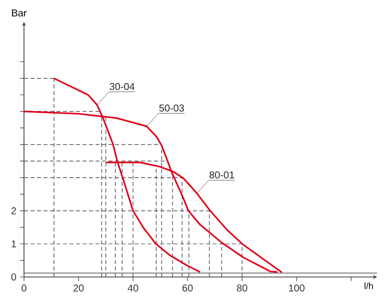  I want to click on series-label: 30-04, so click(122, 86).